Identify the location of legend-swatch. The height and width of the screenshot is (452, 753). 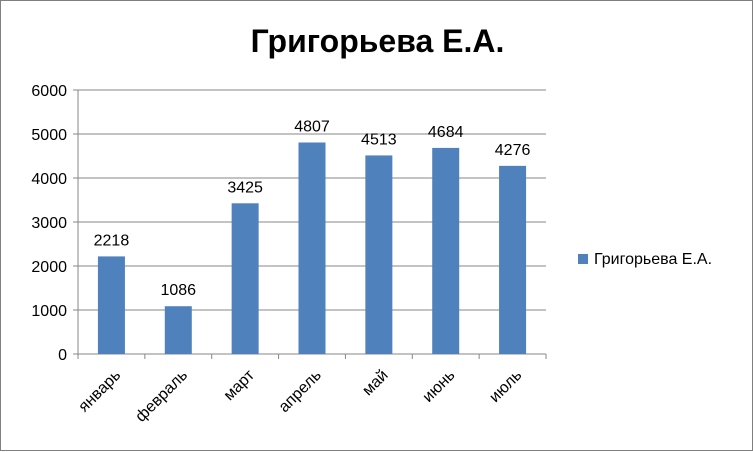
(583, 259).